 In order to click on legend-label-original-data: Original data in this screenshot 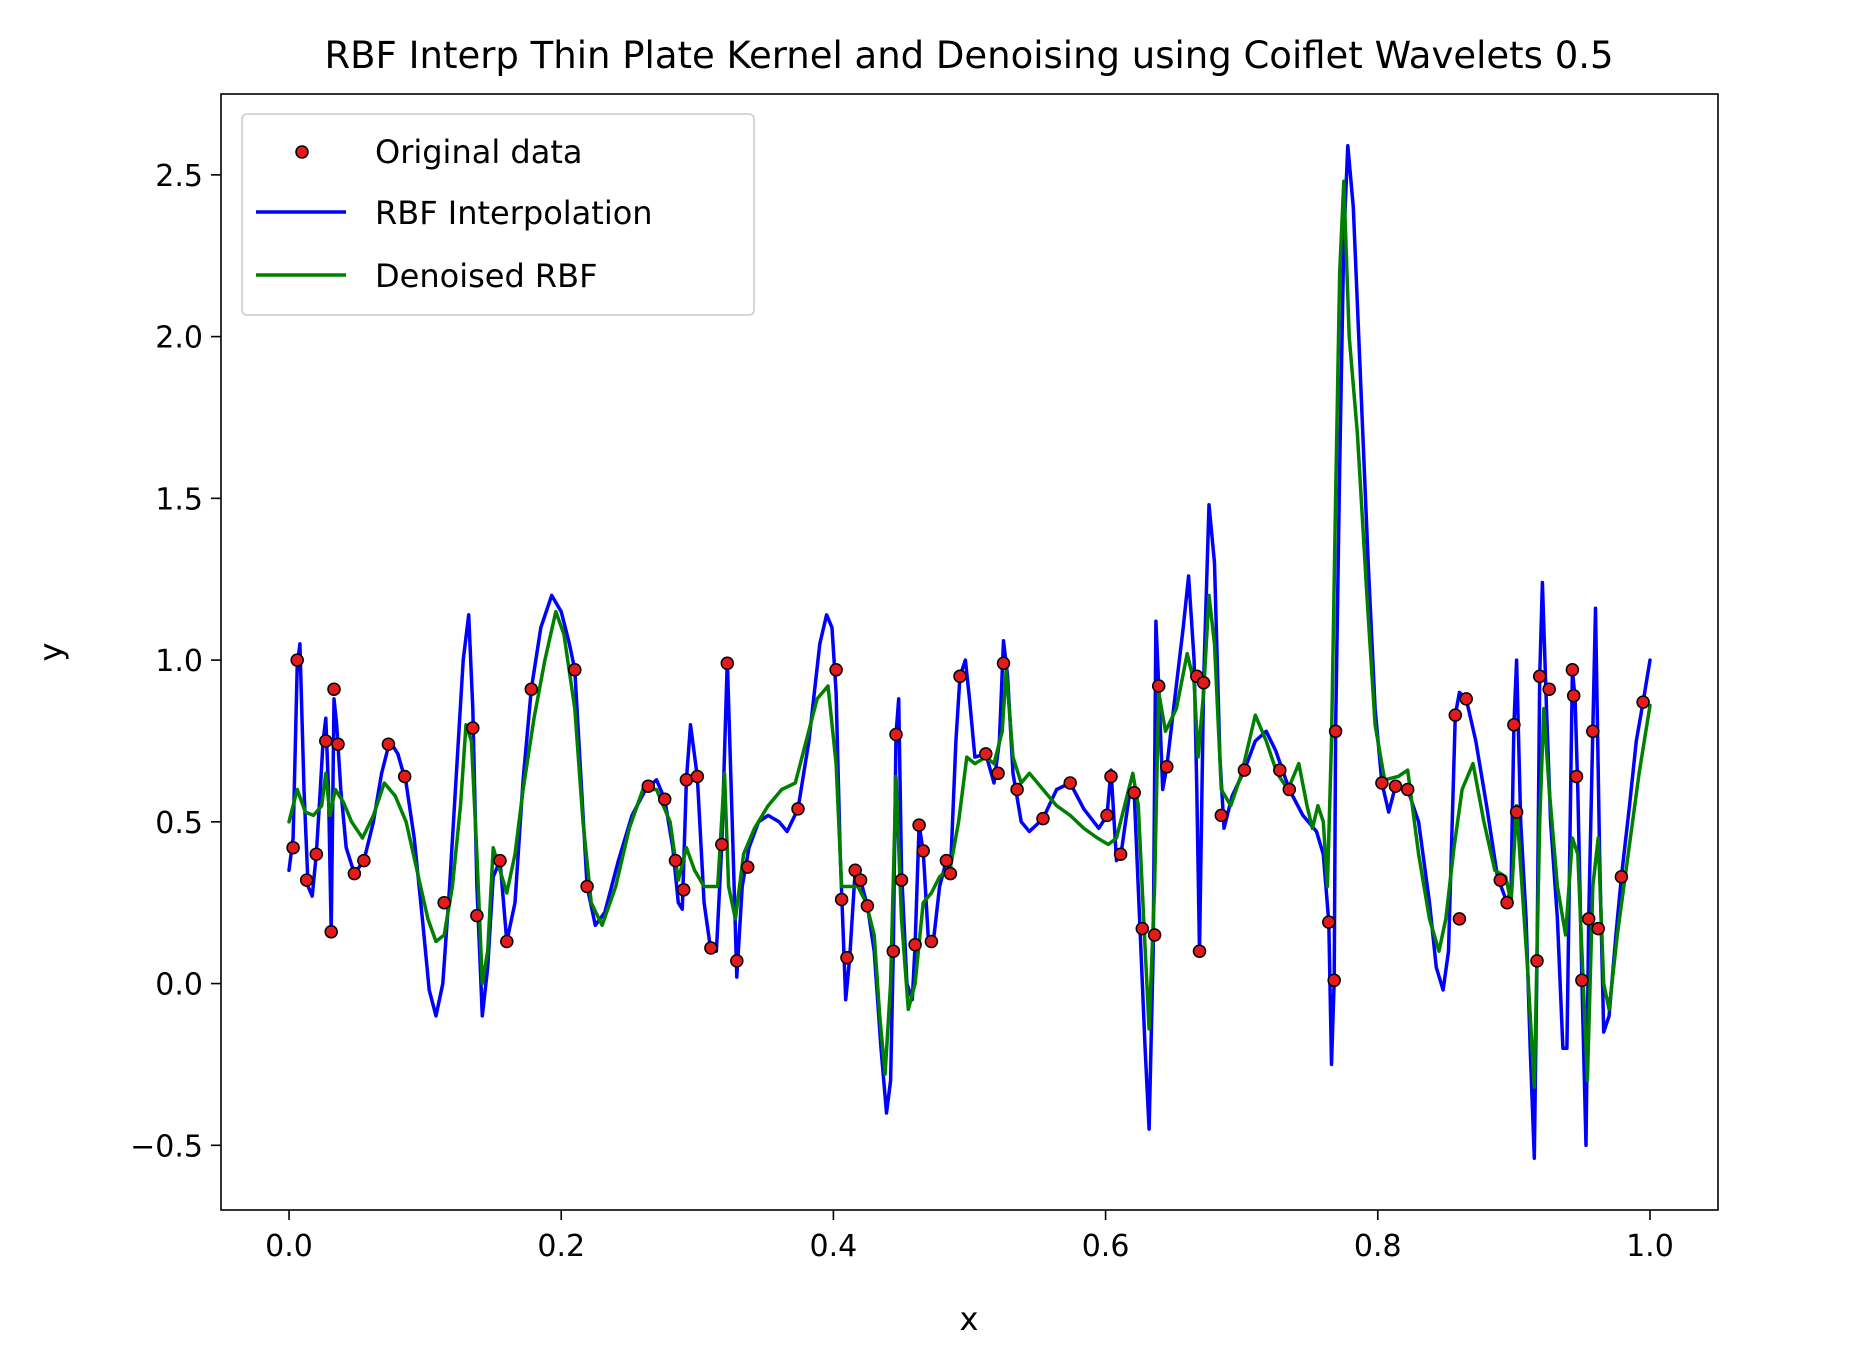, I will do `click(478, 152)`.